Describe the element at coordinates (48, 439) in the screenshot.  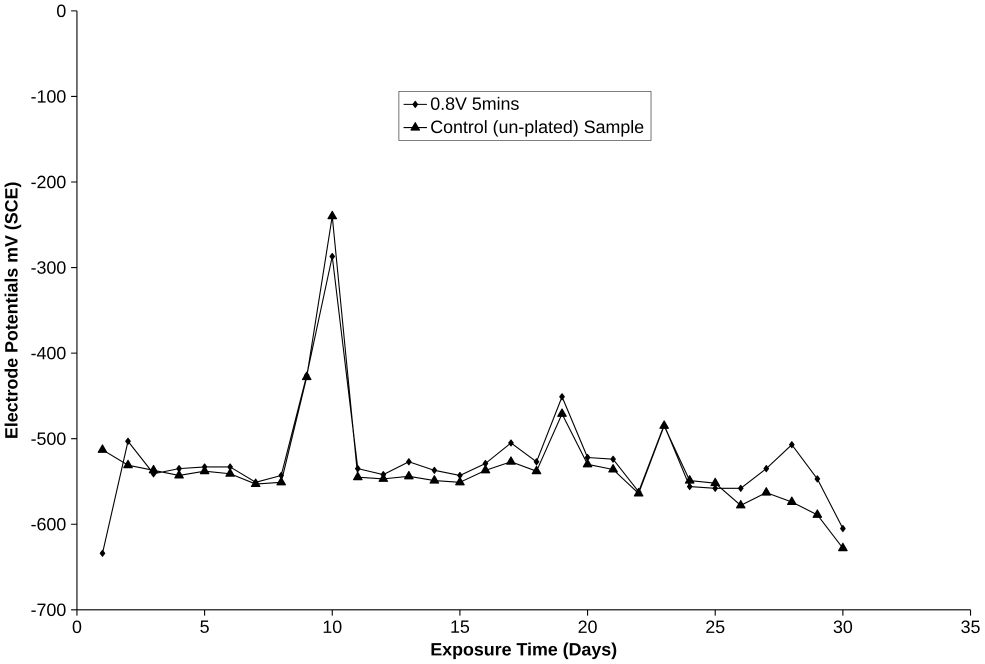
I see `y-tick-label: -500` at that location.